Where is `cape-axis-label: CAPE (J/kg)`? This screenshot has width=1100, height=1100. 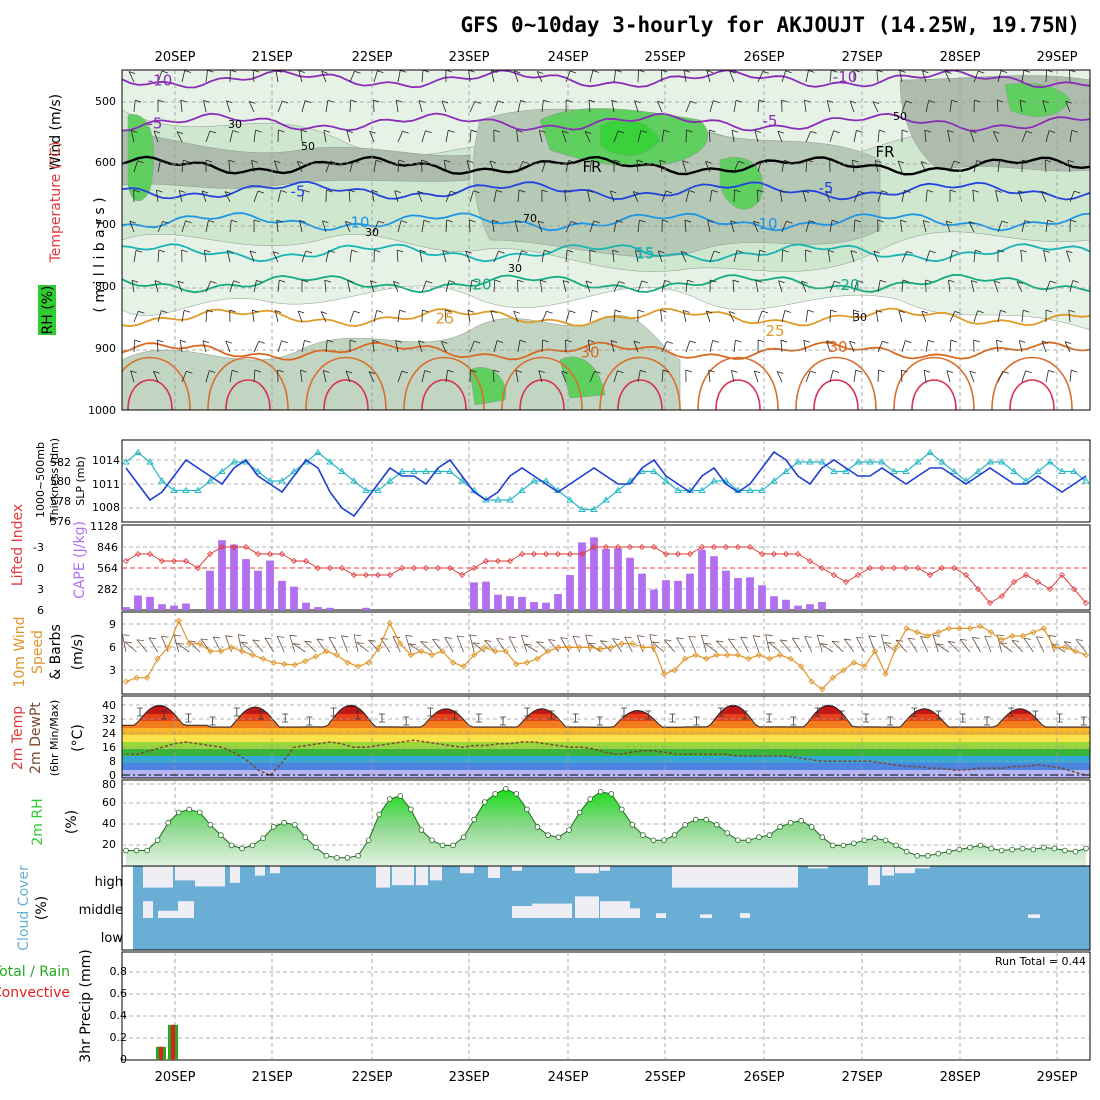 cape-axis-label: CAPE (J/kg) is located at coordinates (80, 560).